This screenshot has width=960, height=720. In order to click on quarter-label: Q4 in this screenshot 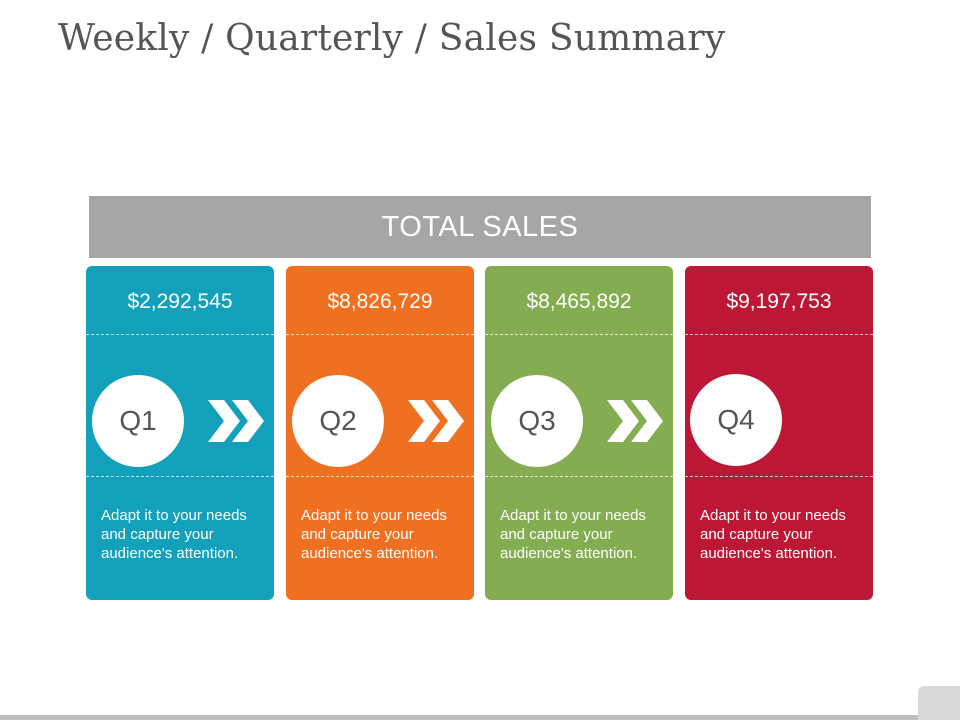, I will do `click(736, 419)`.